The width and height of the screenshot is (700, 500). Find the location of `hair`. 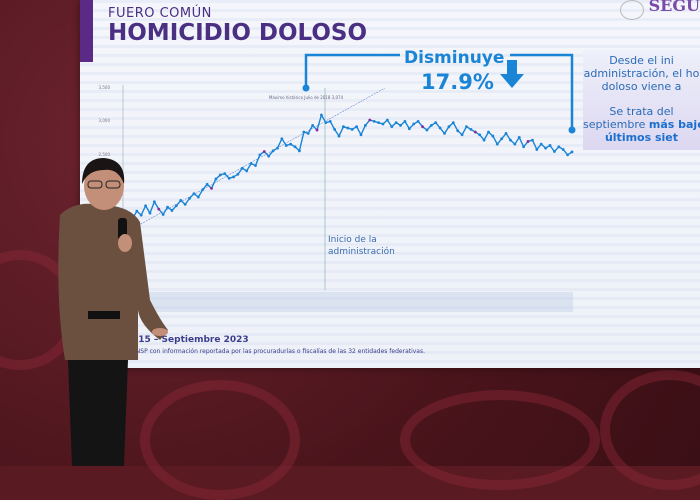

hair is located at coordinates (103, 171).